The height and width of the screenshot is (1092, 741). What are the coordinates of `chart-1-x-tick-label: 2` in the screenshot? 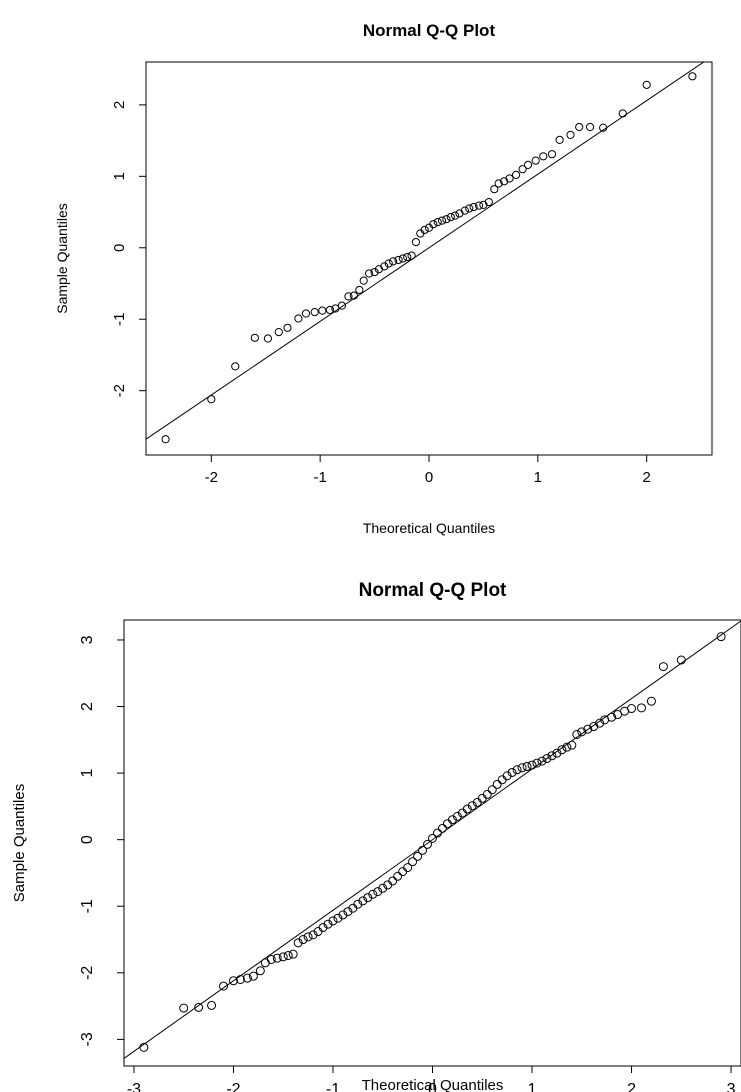 It's located at (647, 477).